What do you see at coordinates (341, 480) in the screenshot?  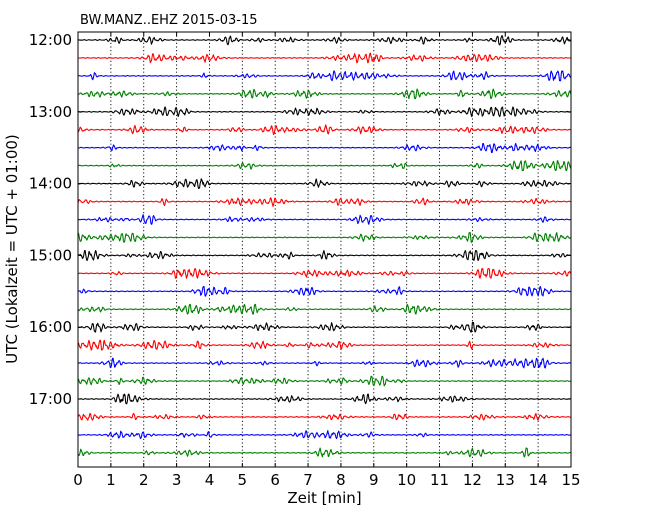 I see `x-tick-label: 8` at bounding box center [341, 480].